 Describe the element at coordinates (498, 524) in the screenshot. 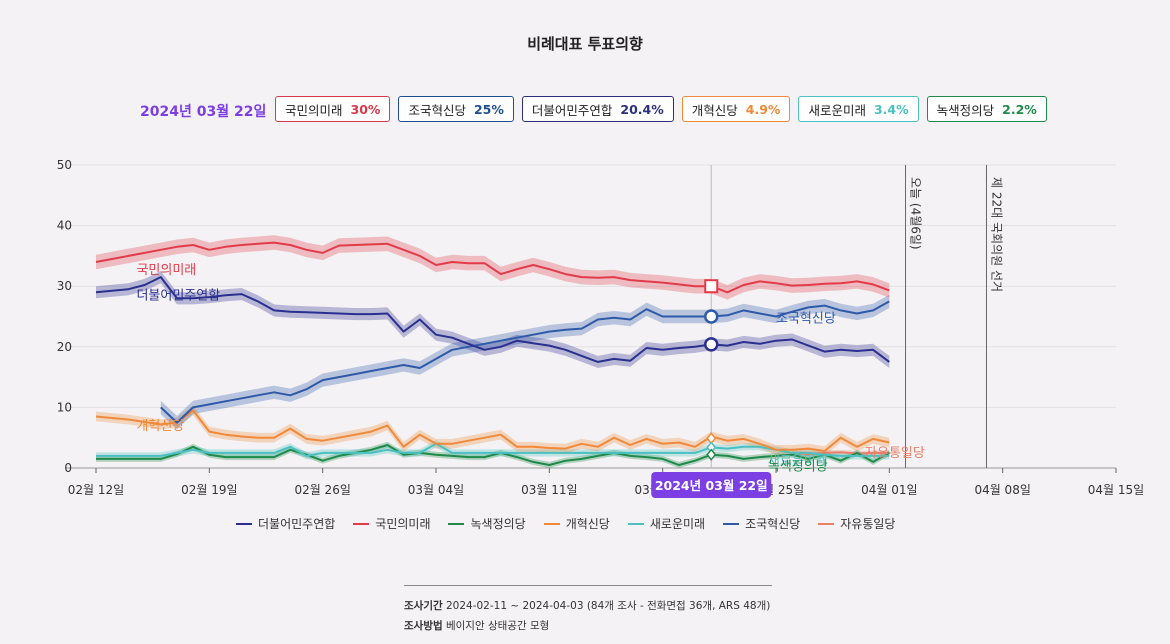

I see `legend-label: 녹색정의당` at that location.